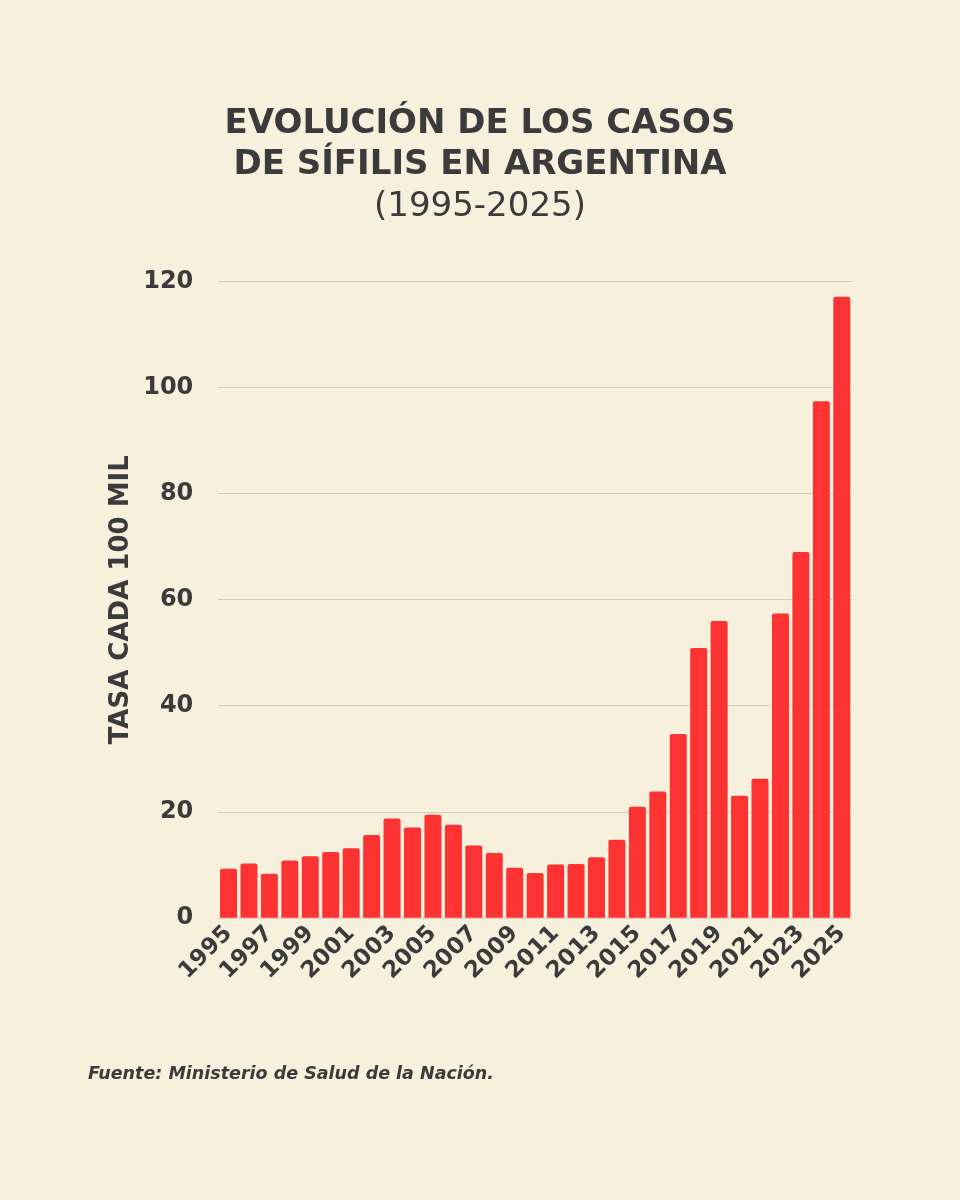 This screenshot has height=1200, width=960. I want to click on source-note: Fuente: Ministerio de Salud de la Nación., so click(291, 1073).